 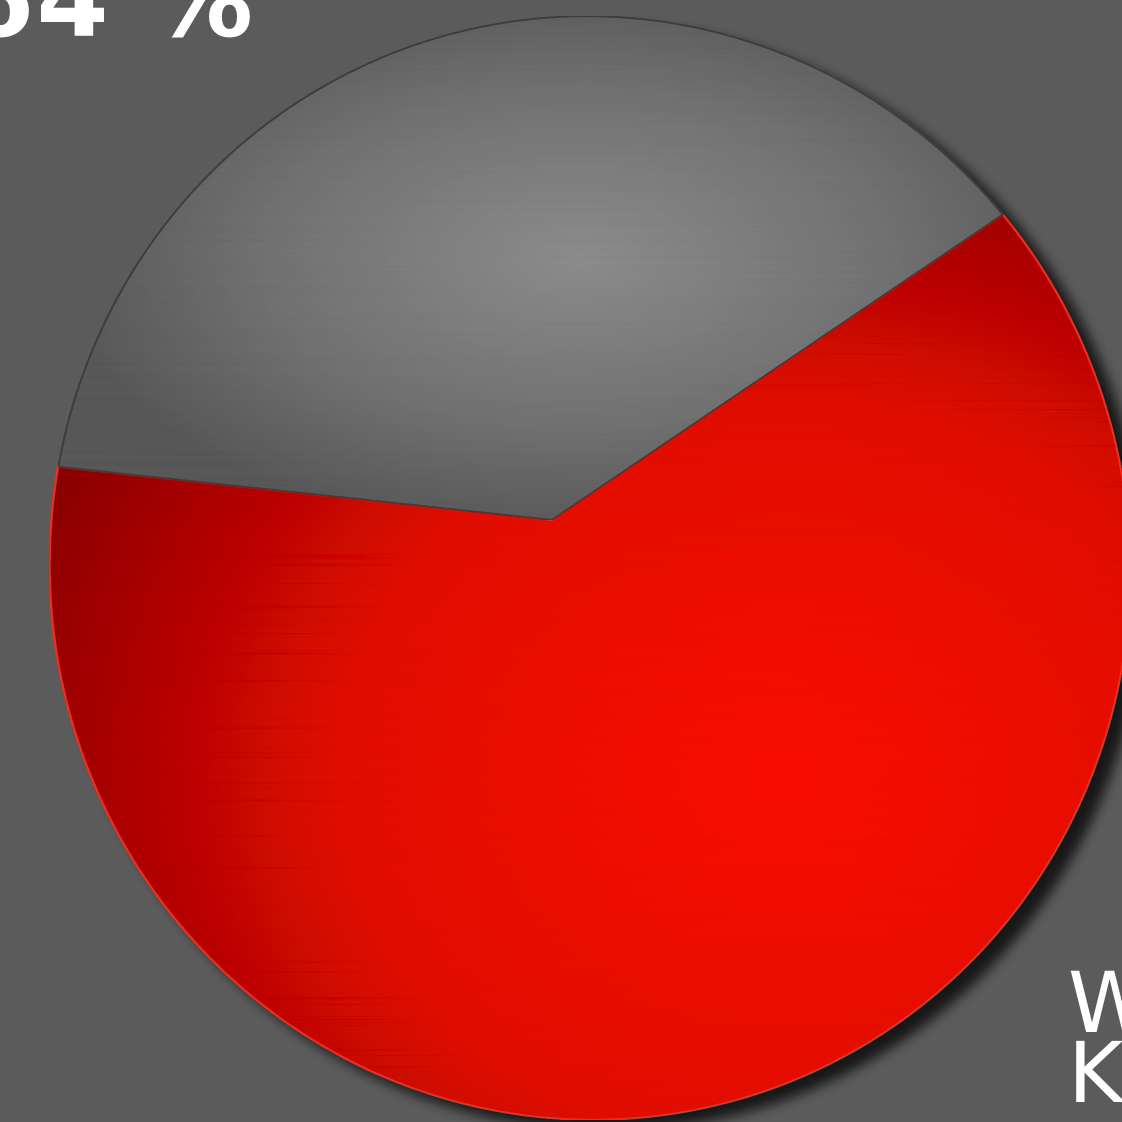 What do you see at coordinates (128, 30) in the screenshot?
I see `percent-label: 64 %` at bounding box center [128, 30].